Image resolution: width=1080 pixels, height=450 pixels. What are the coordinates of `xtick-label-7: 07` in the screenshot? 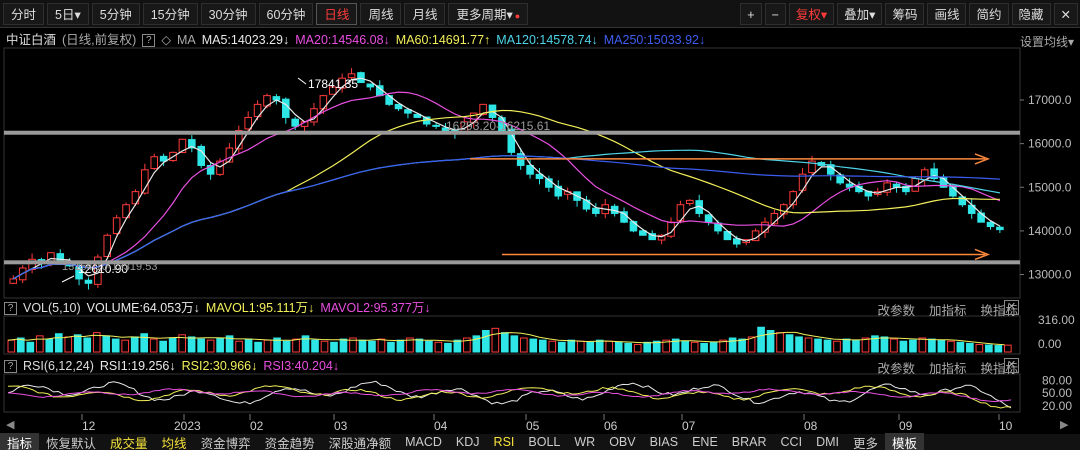 It's located at (689, 426).